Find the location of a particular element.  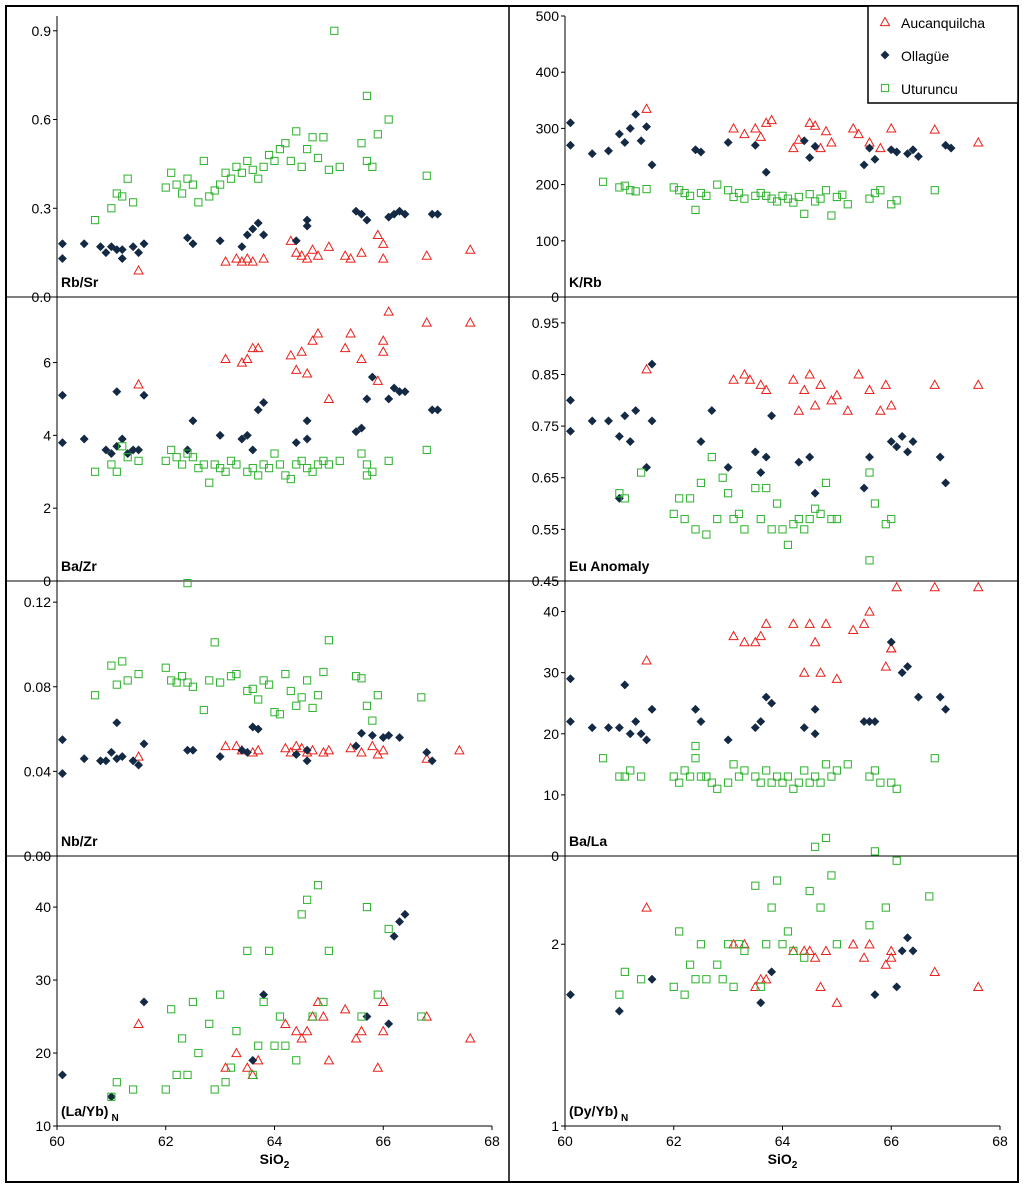

x-tick-label: 68 is located at coordinates (492, 1141).